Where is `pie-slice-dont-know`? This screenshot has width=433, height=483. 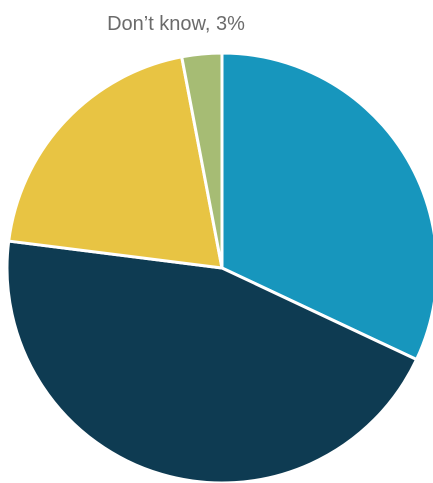 pie-slice-dont-know is located at coordinates (202, 160).